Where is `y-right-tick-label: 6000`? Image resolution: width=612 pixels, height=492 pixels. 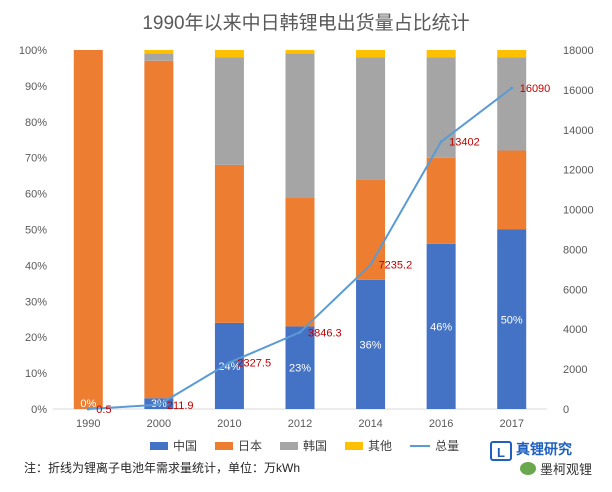 y-right-tick-label: 6000 is located at coordinates (575, 290).